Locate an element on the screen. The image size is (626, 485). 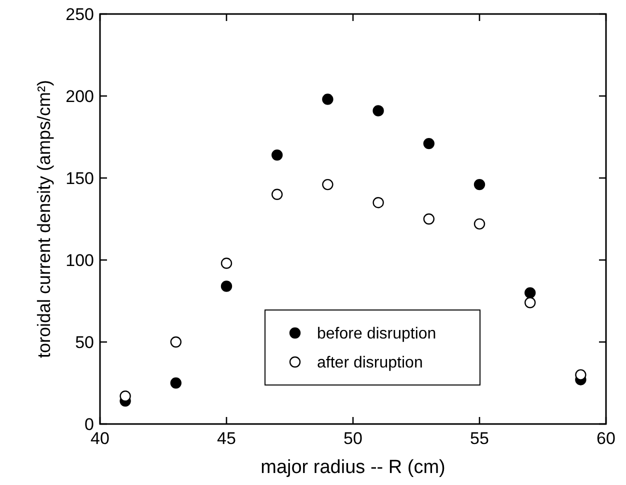
y-tick-label: 50 is located at coordinates (84, 342).